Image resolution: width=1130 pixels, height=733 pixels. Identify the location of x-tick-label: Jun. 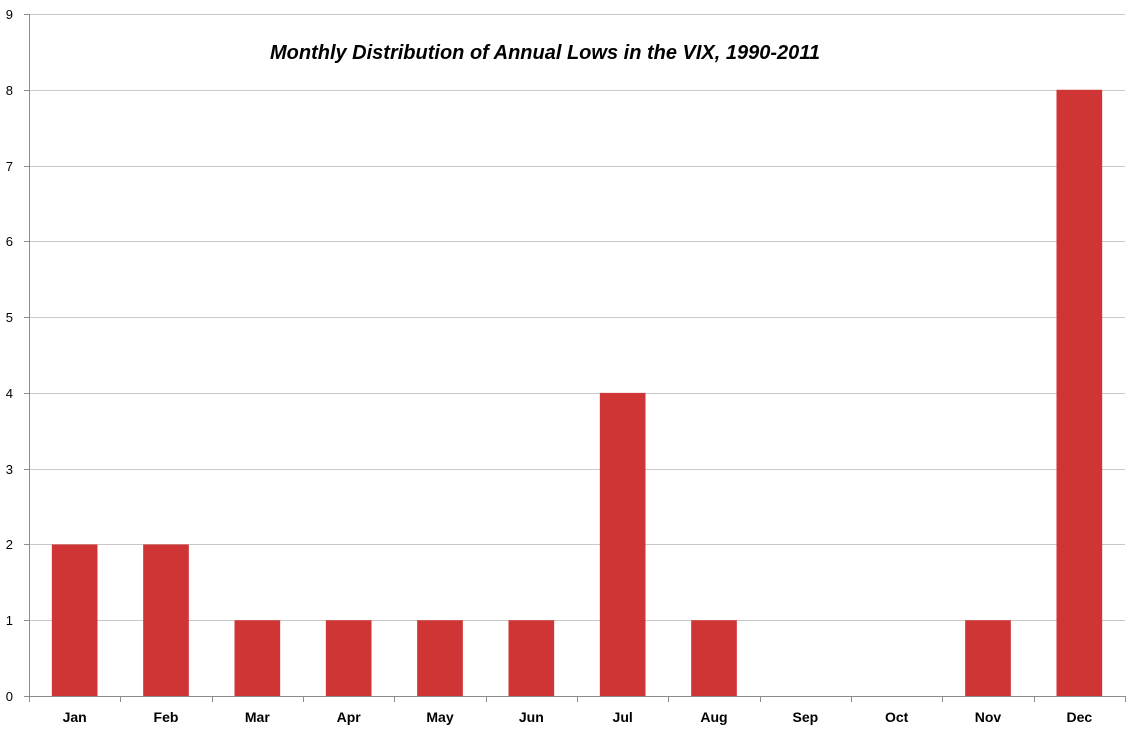
(531, 717).